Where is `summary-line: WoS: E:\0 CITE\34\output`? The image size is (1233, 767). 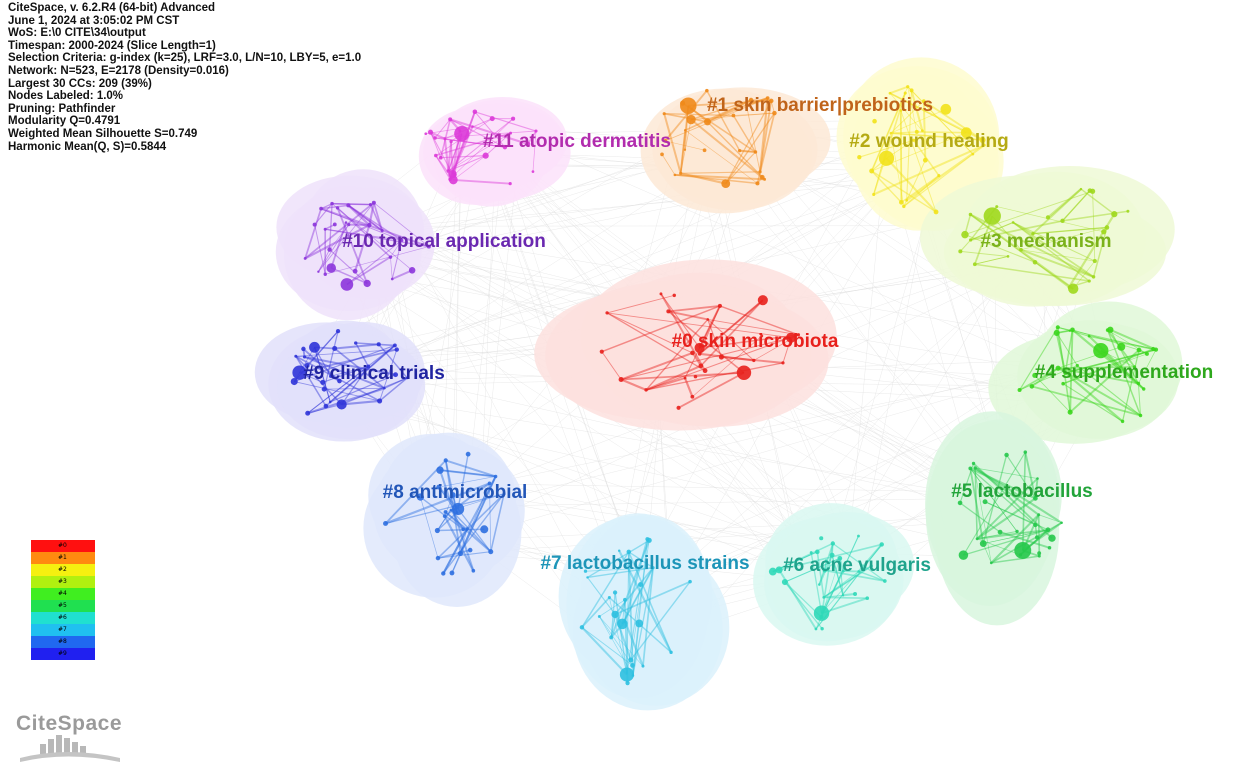 summary-line: WoS: E:\0 CITE\34\output is located at coordinates (77, 33).